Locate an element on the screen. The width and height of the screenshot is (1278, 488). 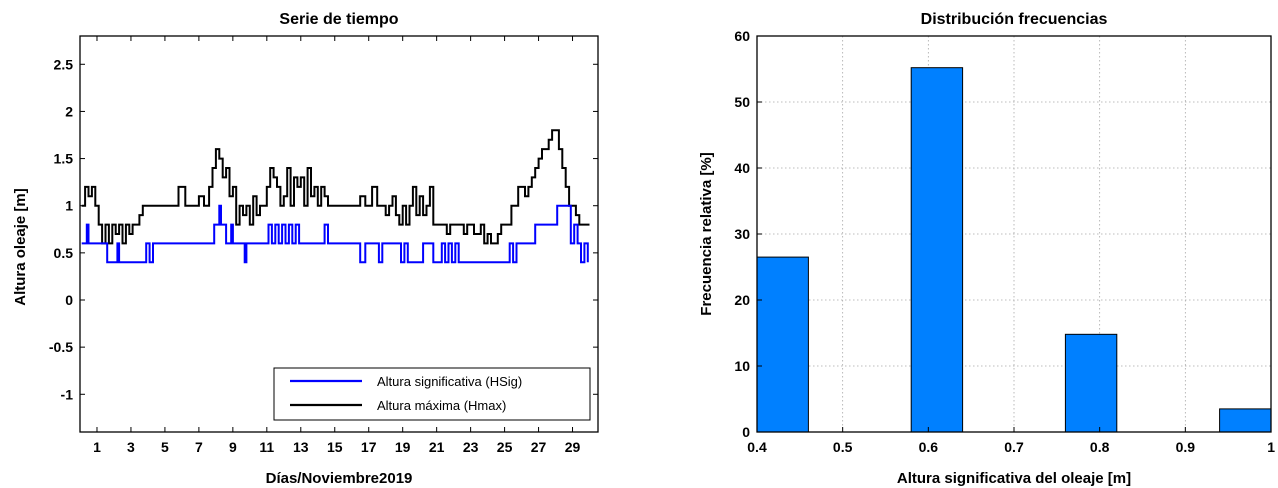
x-tick-label: 27 is located at coordinates (539, 447).